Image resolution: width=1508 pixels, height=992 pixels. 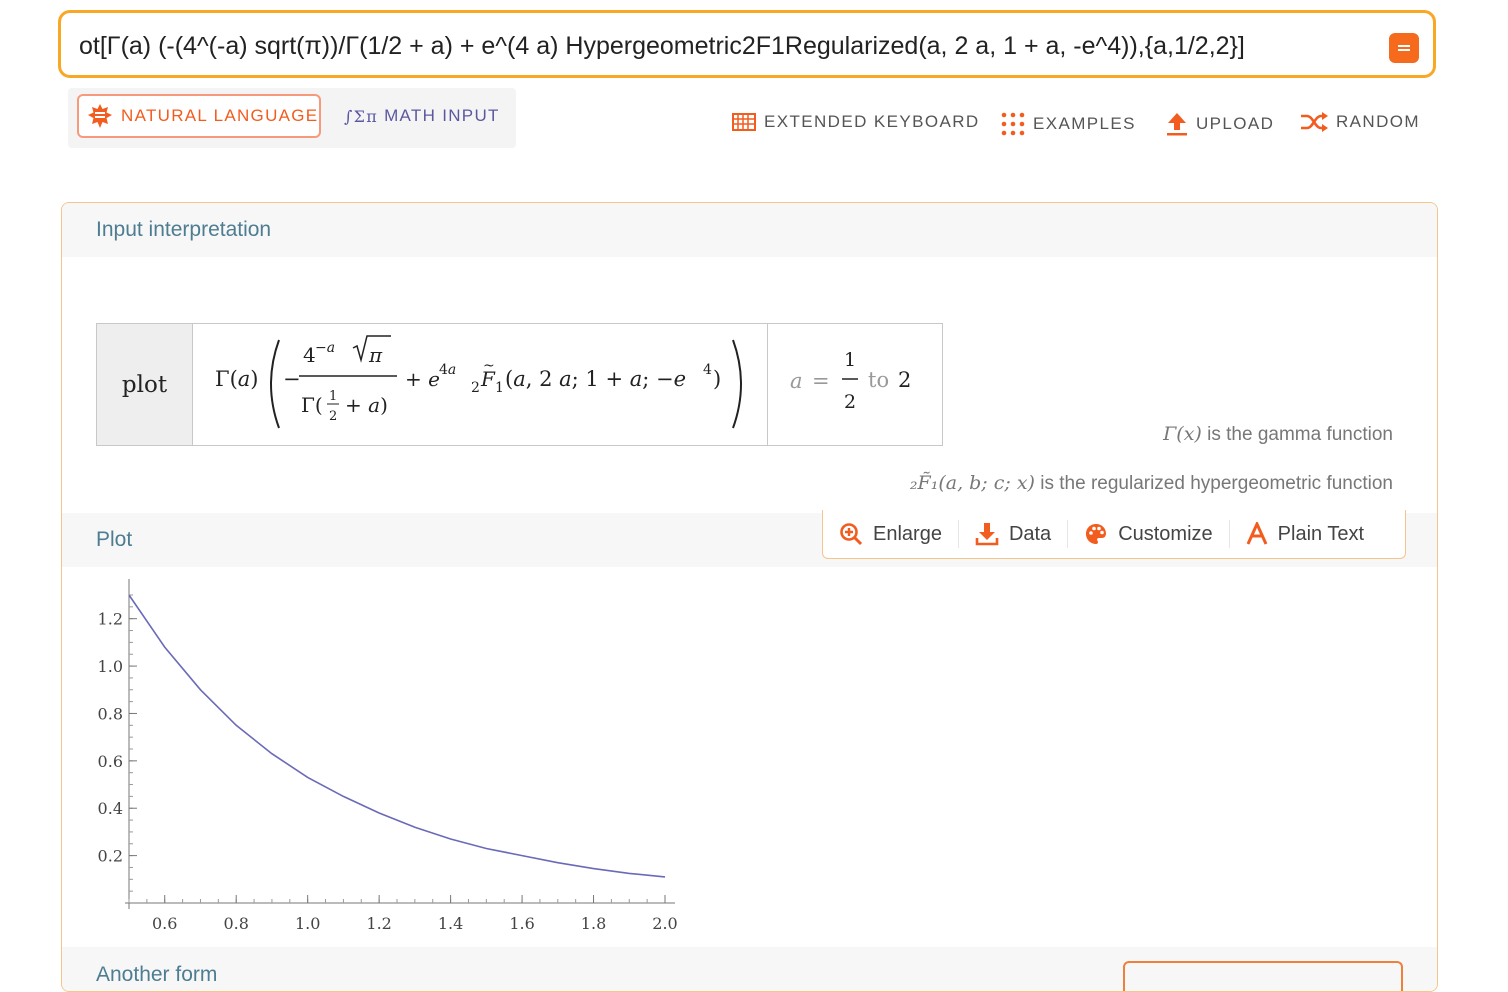 I want to click on range-lower-graphic: a = 1 2, so click(x=824, y=381).